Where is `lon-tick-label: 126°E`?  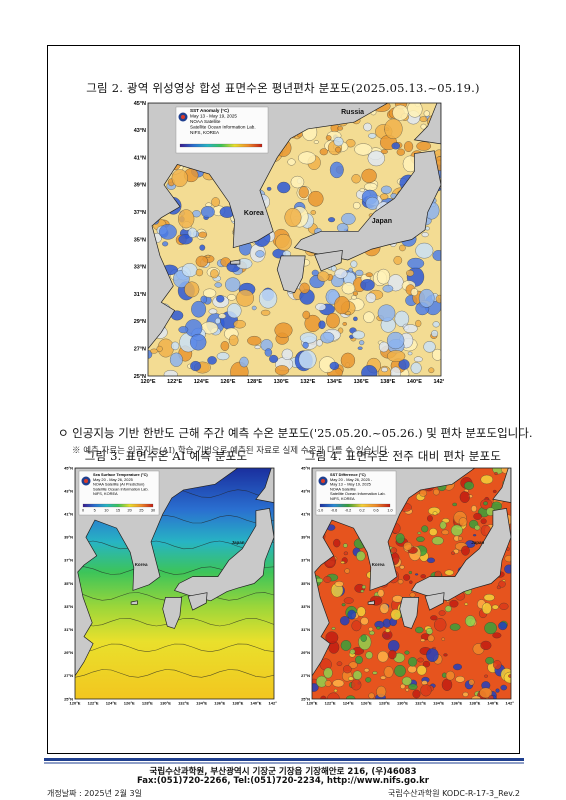 lon-tick-label: 126°E is located at coordinates (227, 382).